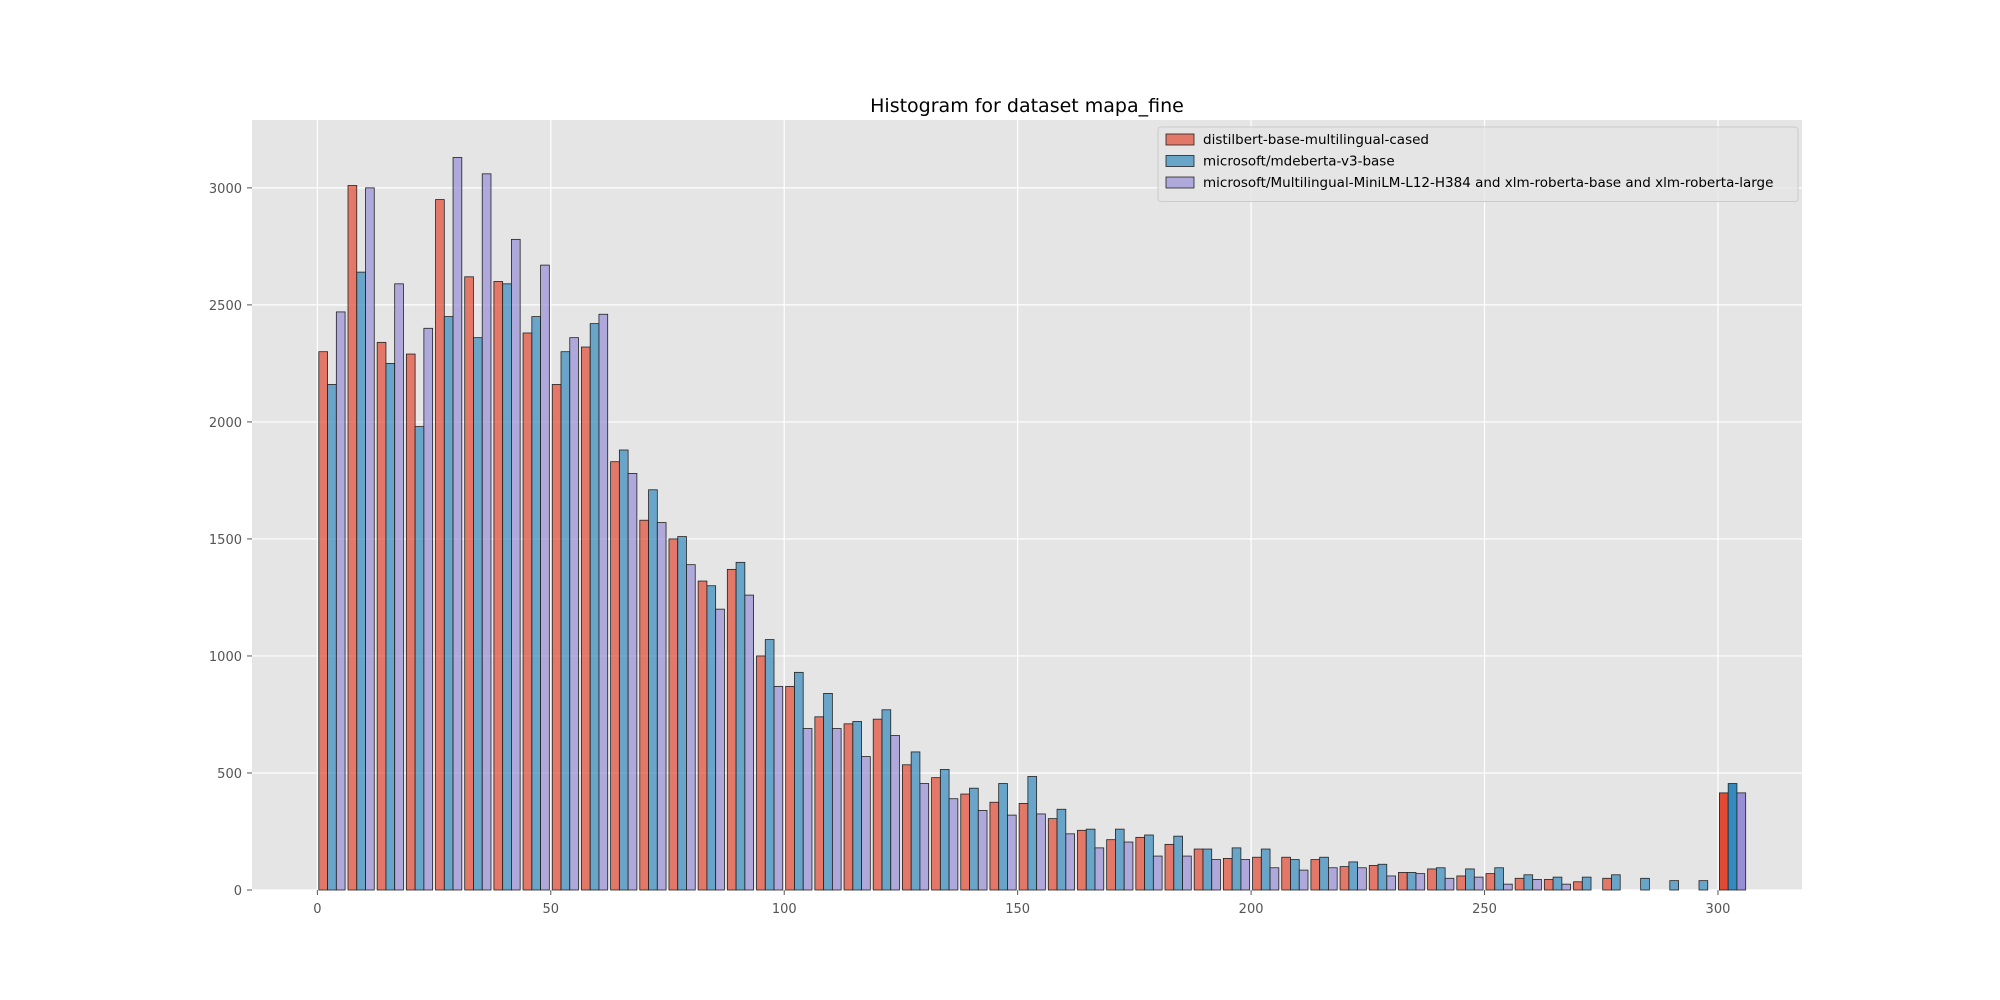  I want to click on y-tick-label: 1500, so click(225, 540).